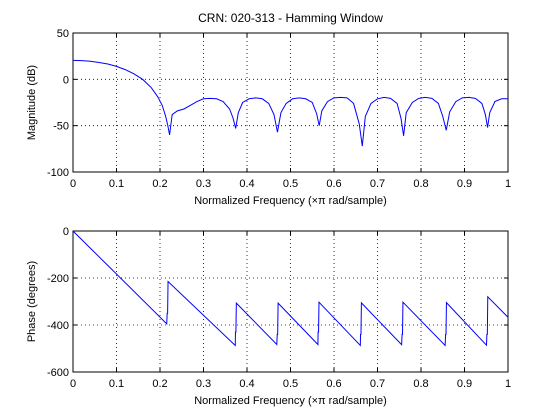  What do you see at coordinates (420, 384) in the screenshot?
I see `phase-x-tick-label: 0.8` at bounding box center [420, 384].